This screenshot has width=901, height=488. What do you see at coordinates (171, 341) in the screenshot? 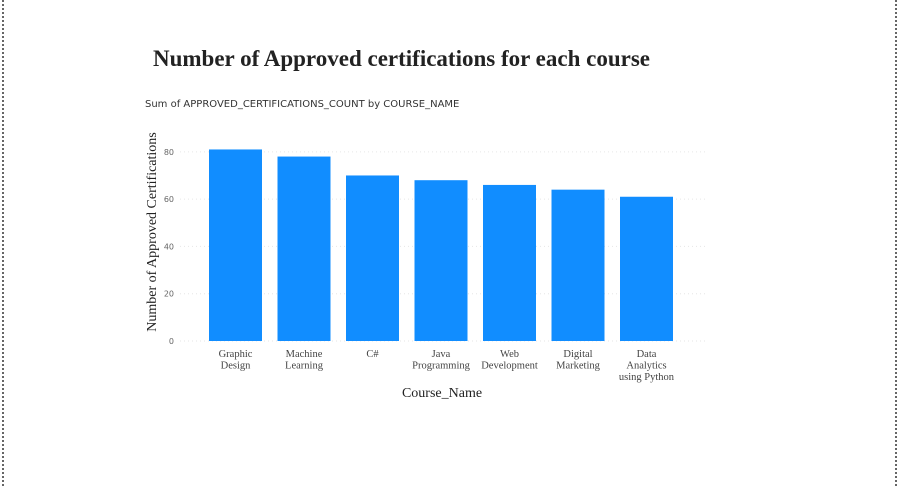
I see `y-tick-label: 0` at bounding box center [171, 341].